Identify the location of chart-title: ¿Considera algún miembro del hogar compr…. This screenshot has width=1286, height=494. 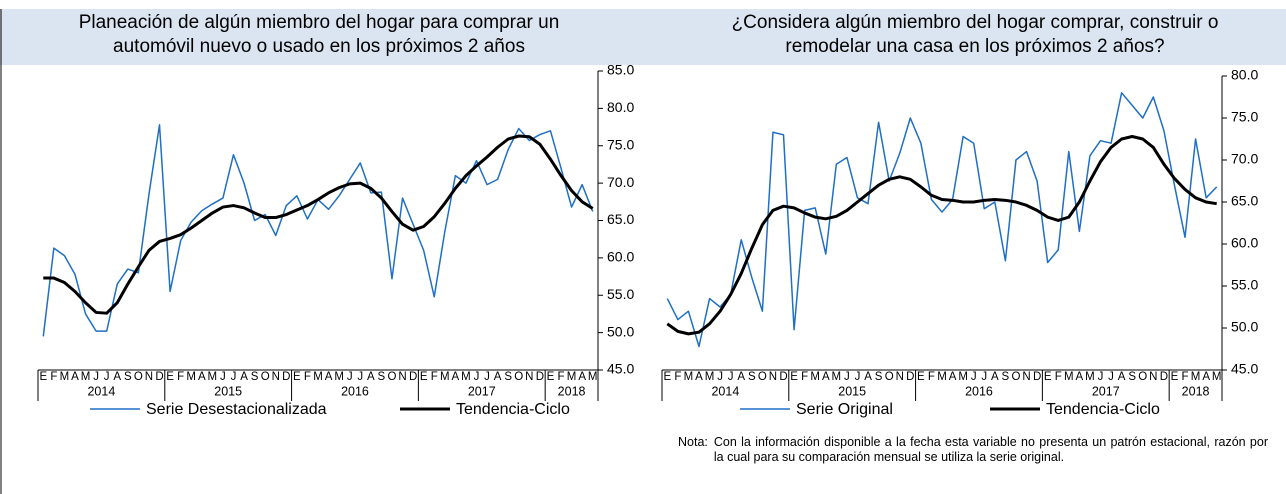
(975, 22).